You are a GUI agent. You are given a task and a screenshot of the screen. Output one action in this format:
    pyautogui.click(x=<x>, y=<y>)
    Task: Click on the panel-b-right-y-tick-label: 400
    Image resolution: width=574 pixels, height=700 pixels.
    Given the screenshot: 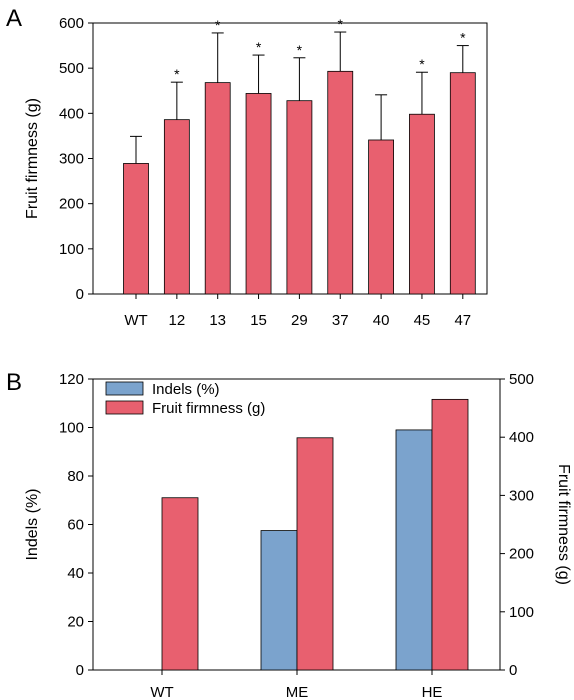 What is the action you would take?
    pyautogui.click(x=521, y=437)
    